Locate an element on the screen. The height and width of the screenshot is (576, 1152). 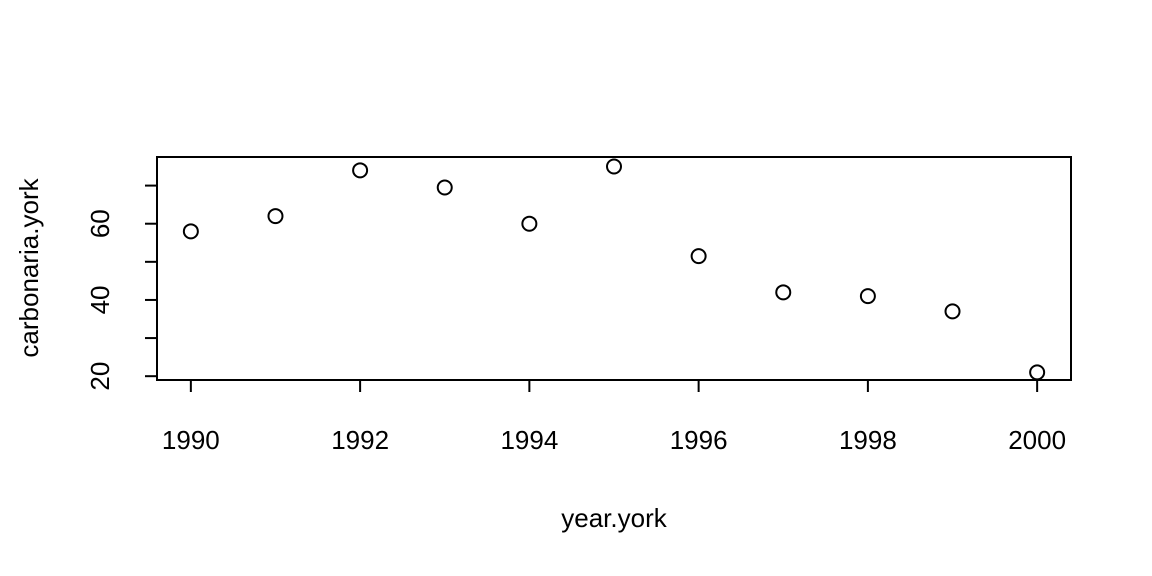
y-tick-label: 20 is located at coordinates (100, 376).